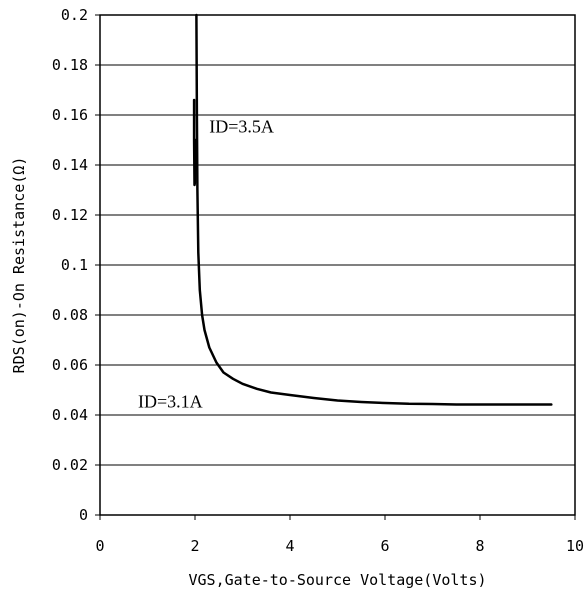  What do you see at coordinates (74, 265) in the screenshot?
I see `y-tick-label: 0.1` at bounding box center [74, 265].